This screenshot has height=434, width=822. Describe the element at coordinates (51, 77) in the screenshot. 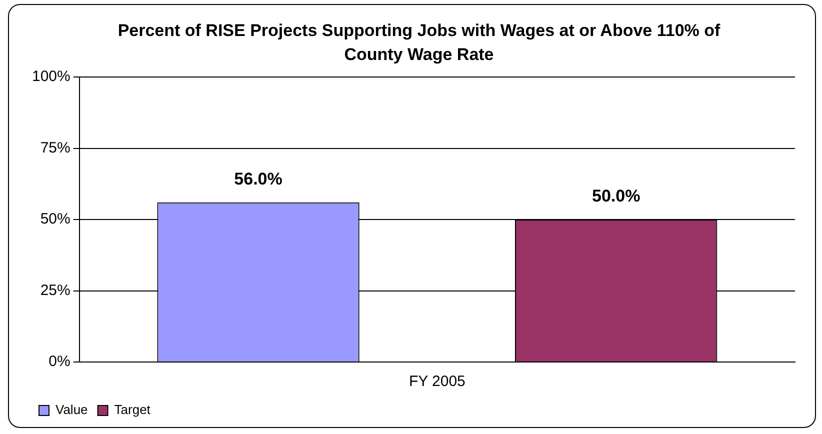

I see `y-tick-label: 100%` at that location.